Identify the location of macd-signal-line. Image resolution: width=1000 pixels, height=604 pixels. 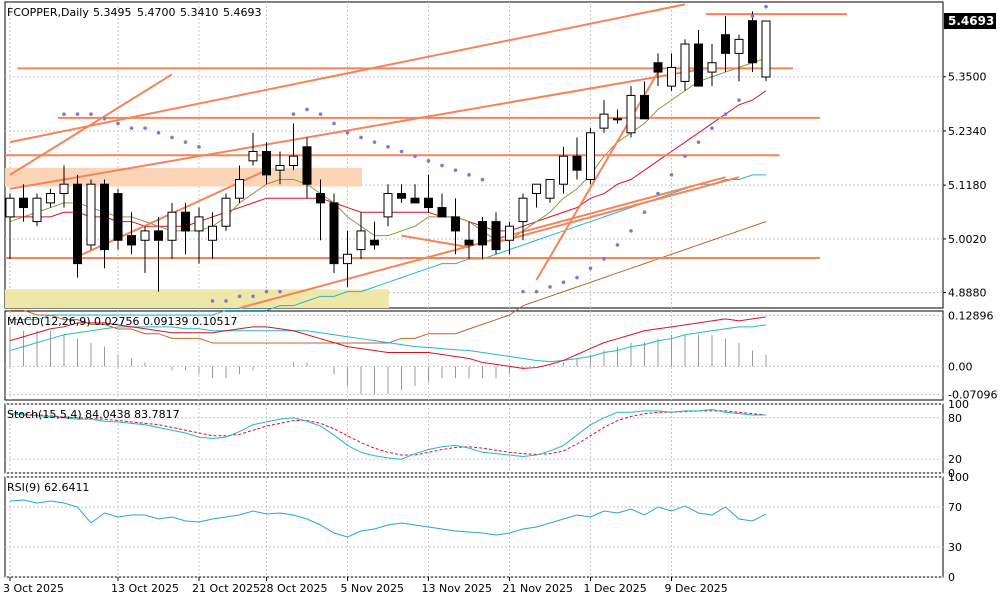
(388, 343).